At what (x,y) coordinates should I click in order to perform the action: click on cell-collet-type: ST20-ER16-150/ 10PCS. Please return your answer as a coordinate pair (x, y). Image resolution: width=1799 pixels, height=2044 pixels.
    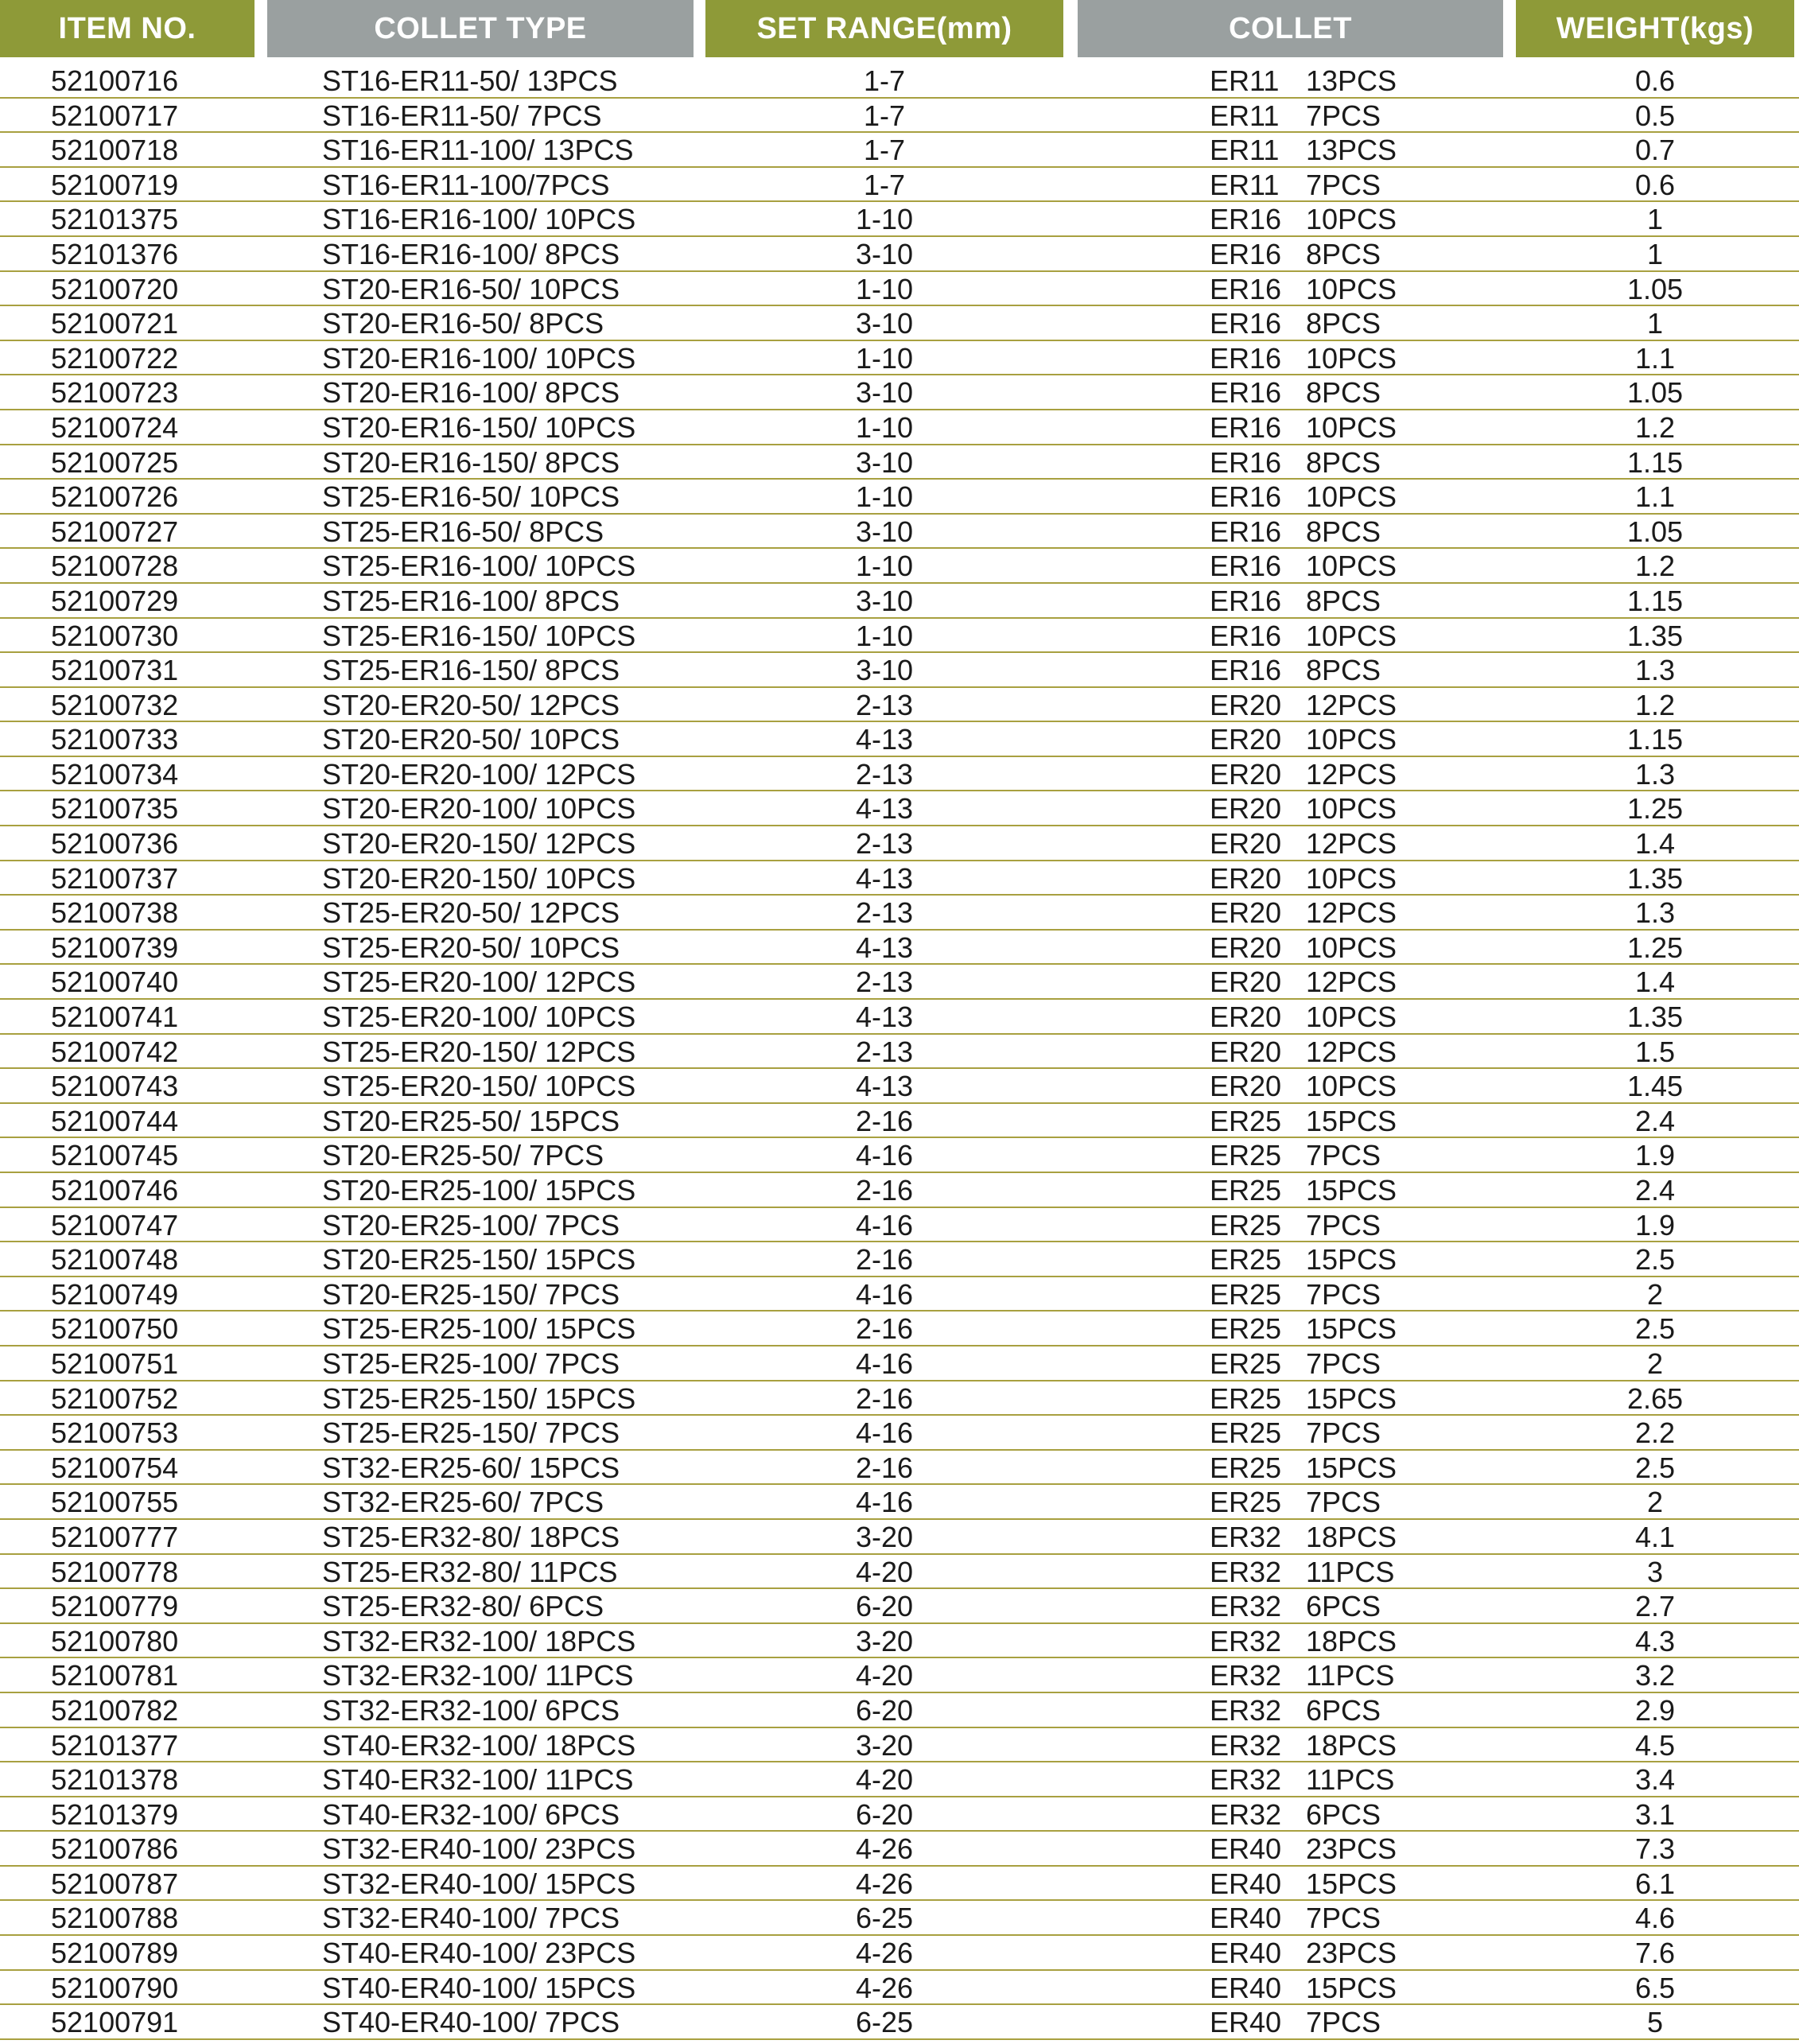
    Looking at the image, I should click on (479, 427).